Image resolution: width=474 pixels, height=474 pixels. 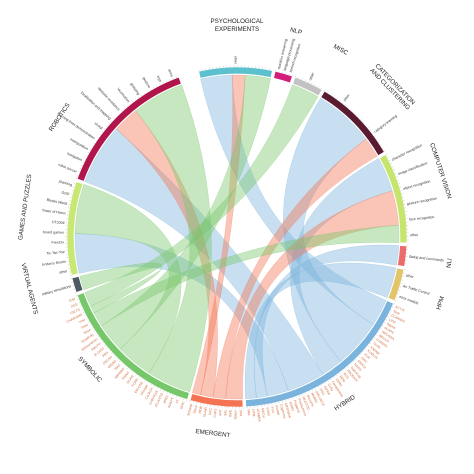 What do you see at coordinates (182, 404) in the screenshot?
I see `architecture-label-symbolic: EPIC` at bounding box center [182, 404].